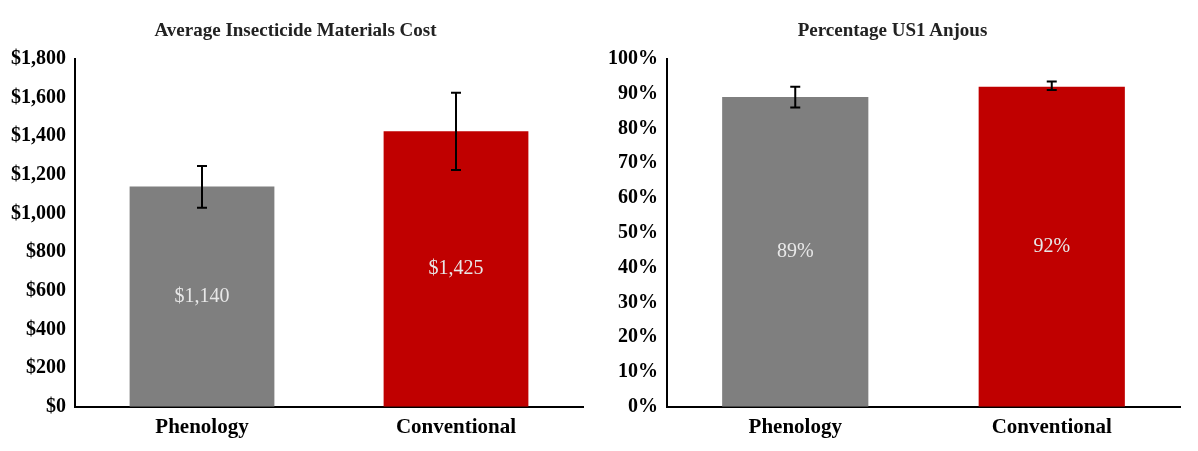 Image resolution: width=1198 pixels, height=451 pixels. I want to click on data-label: $1,140, so click(202, 294).